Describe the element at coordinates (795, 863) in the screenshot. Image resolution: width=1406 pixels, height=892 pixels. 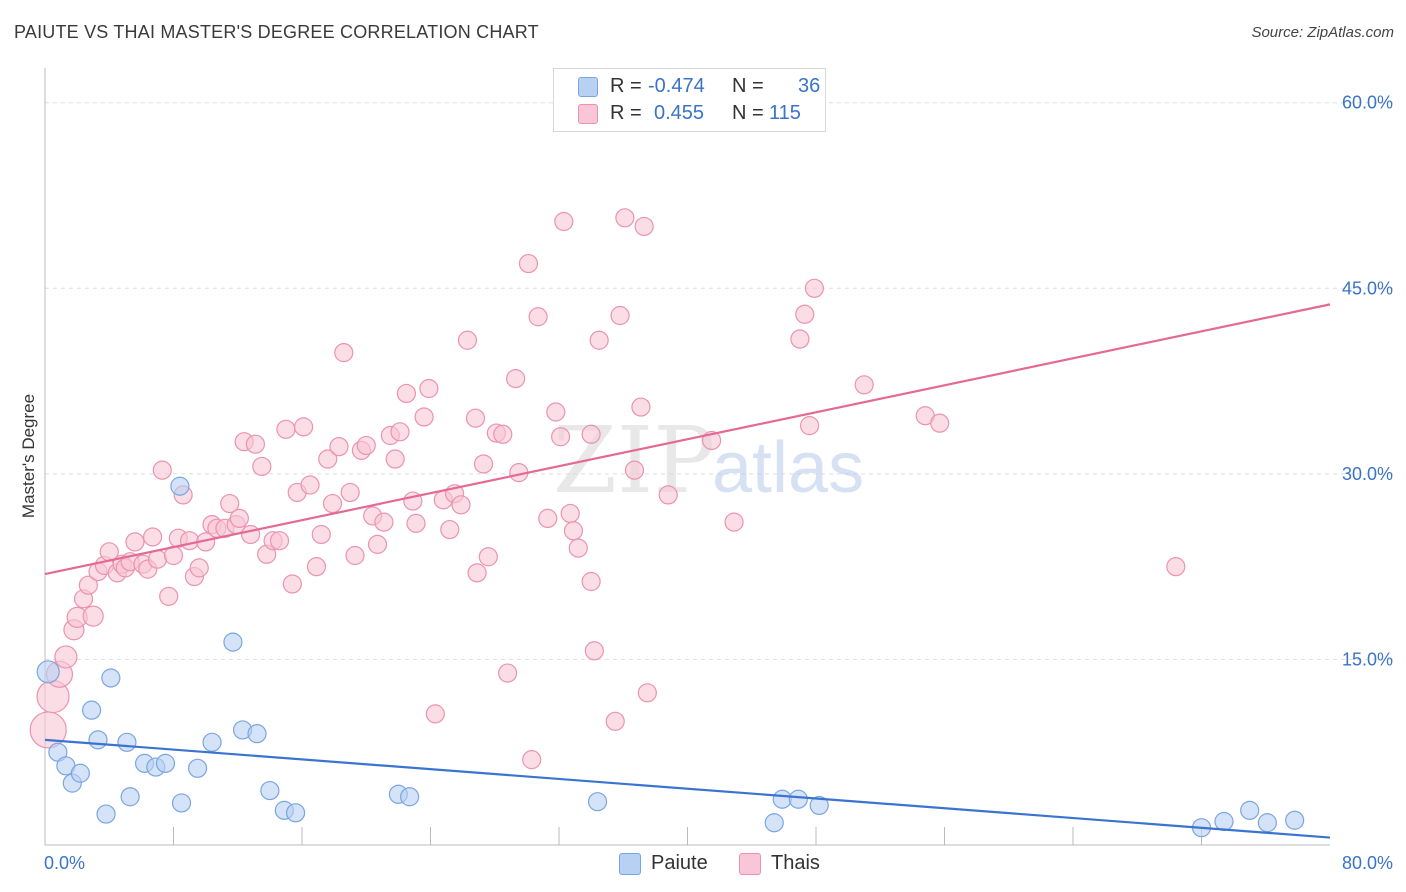
I see `legend-thais-label: Thais` at that location.